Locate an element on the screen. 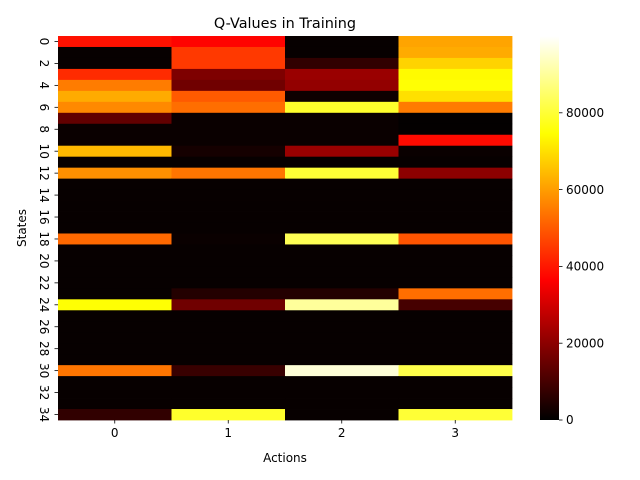 Image resolution: width=640 pixels, height=480 pixels. x-axis-label: Actions is located at coordinates (285, 458).